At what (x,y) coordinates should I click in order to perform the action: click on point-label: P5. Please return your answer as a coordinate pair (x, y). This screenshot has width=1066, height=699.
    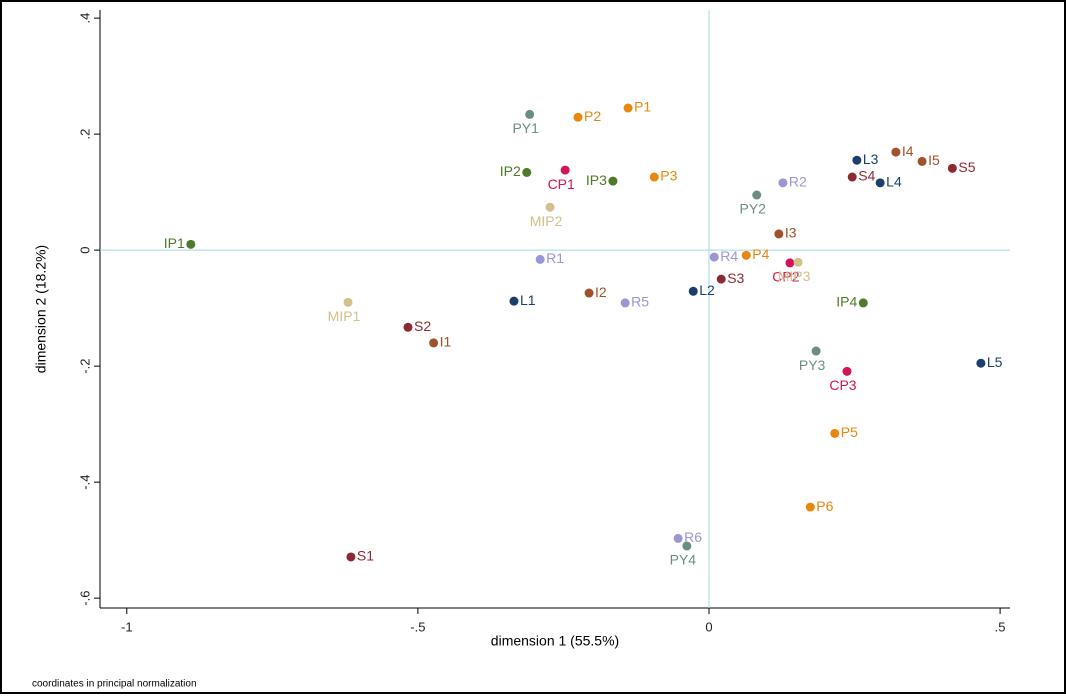
    Looking at the image, I should click on (849, 432).